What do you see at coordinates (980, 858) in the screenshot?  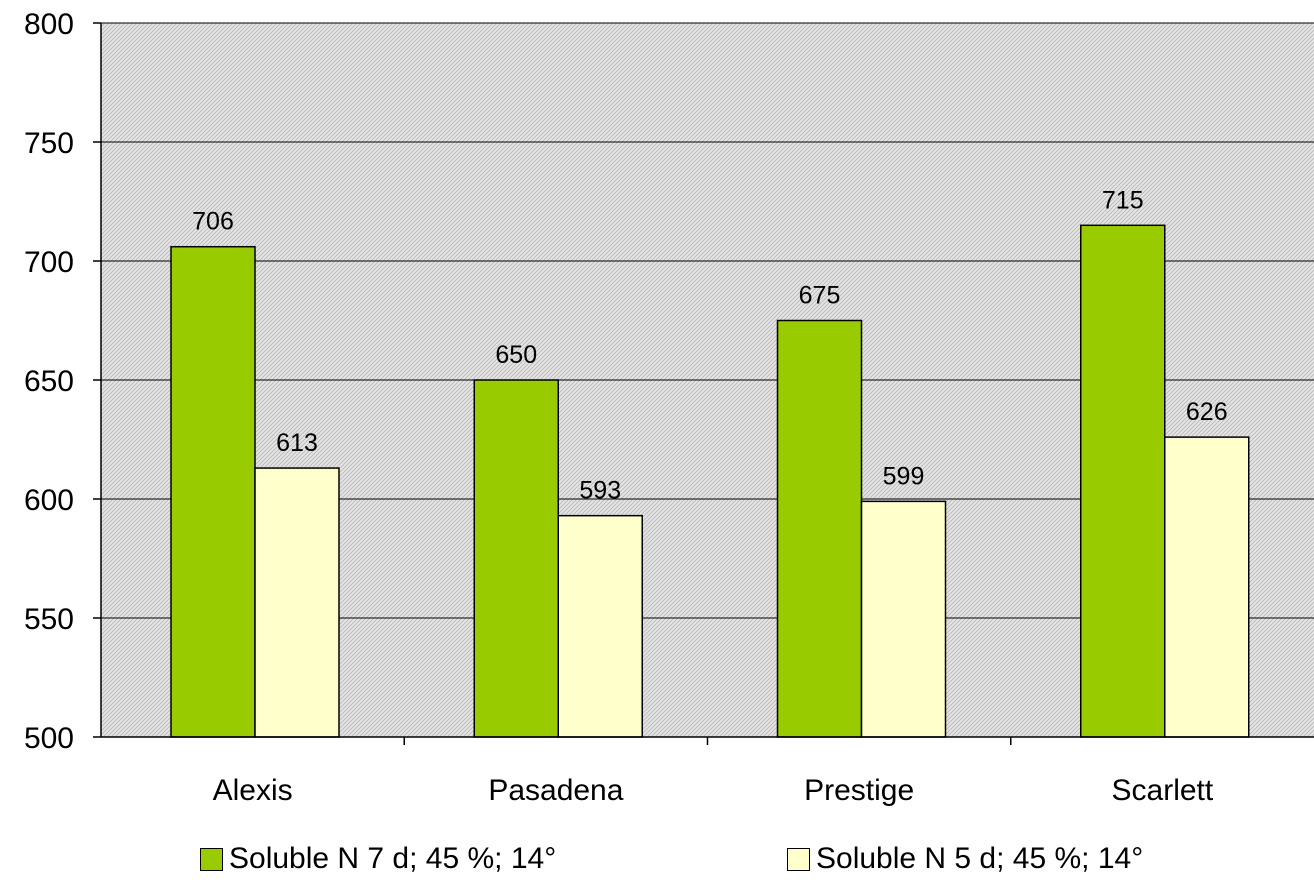 I see `legend-label-series-2: Soluble N 5 d; 45 %; 14°` at bounding box center [980, 858].